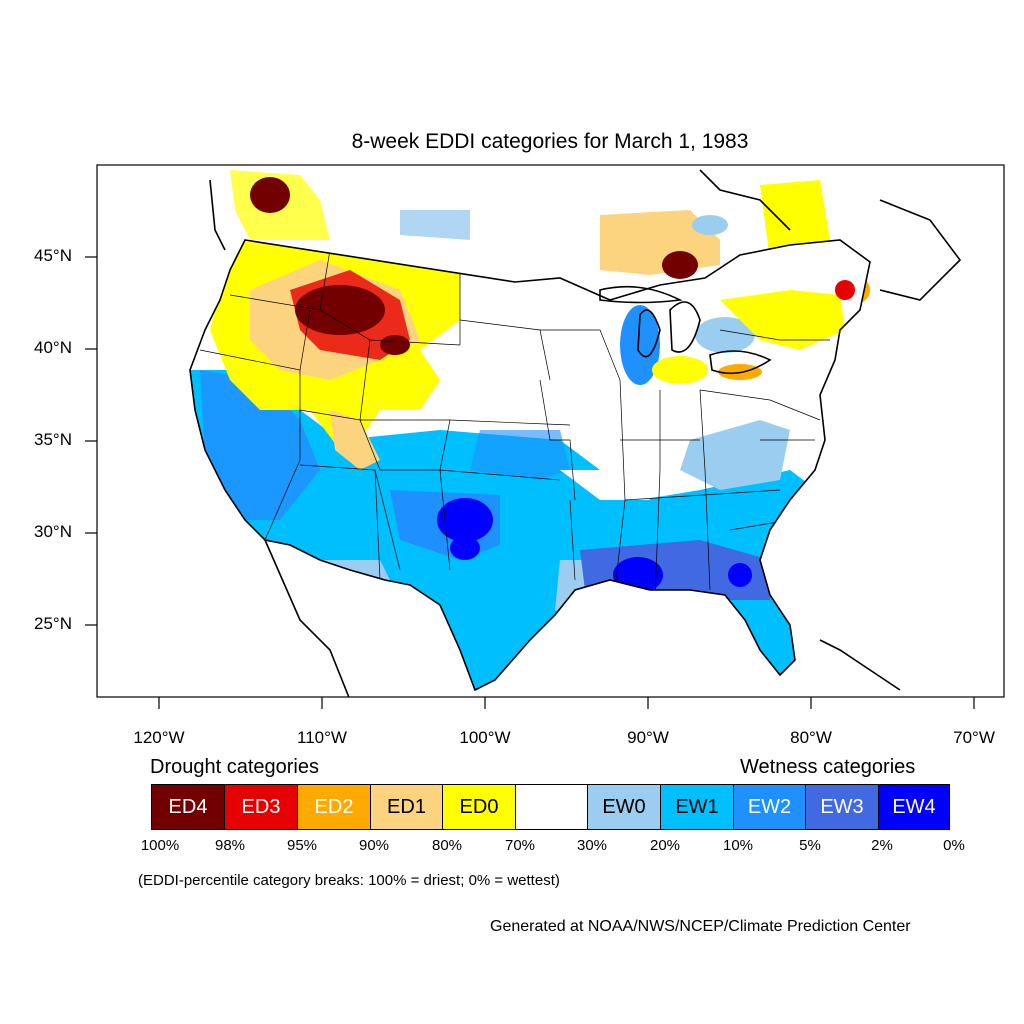 This screenshot has width=1024, height=1024. What do you see at coordinates (447, 845) in the screenshot?
I see `break-label-80: 80%` at bounding box center [447, 845].